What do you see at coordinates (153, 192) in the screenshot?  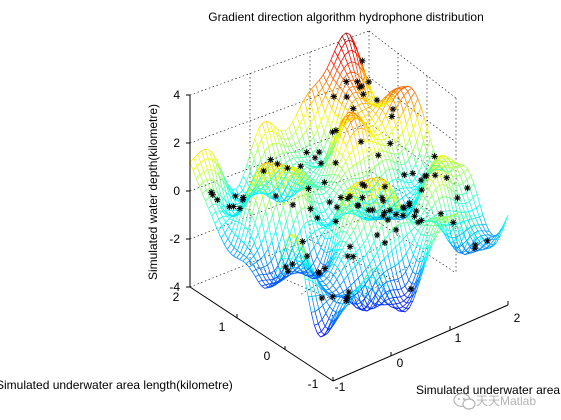 I see `z-axis-label: Simulated water depth(kilometre)` at bounding box center [153, 192].